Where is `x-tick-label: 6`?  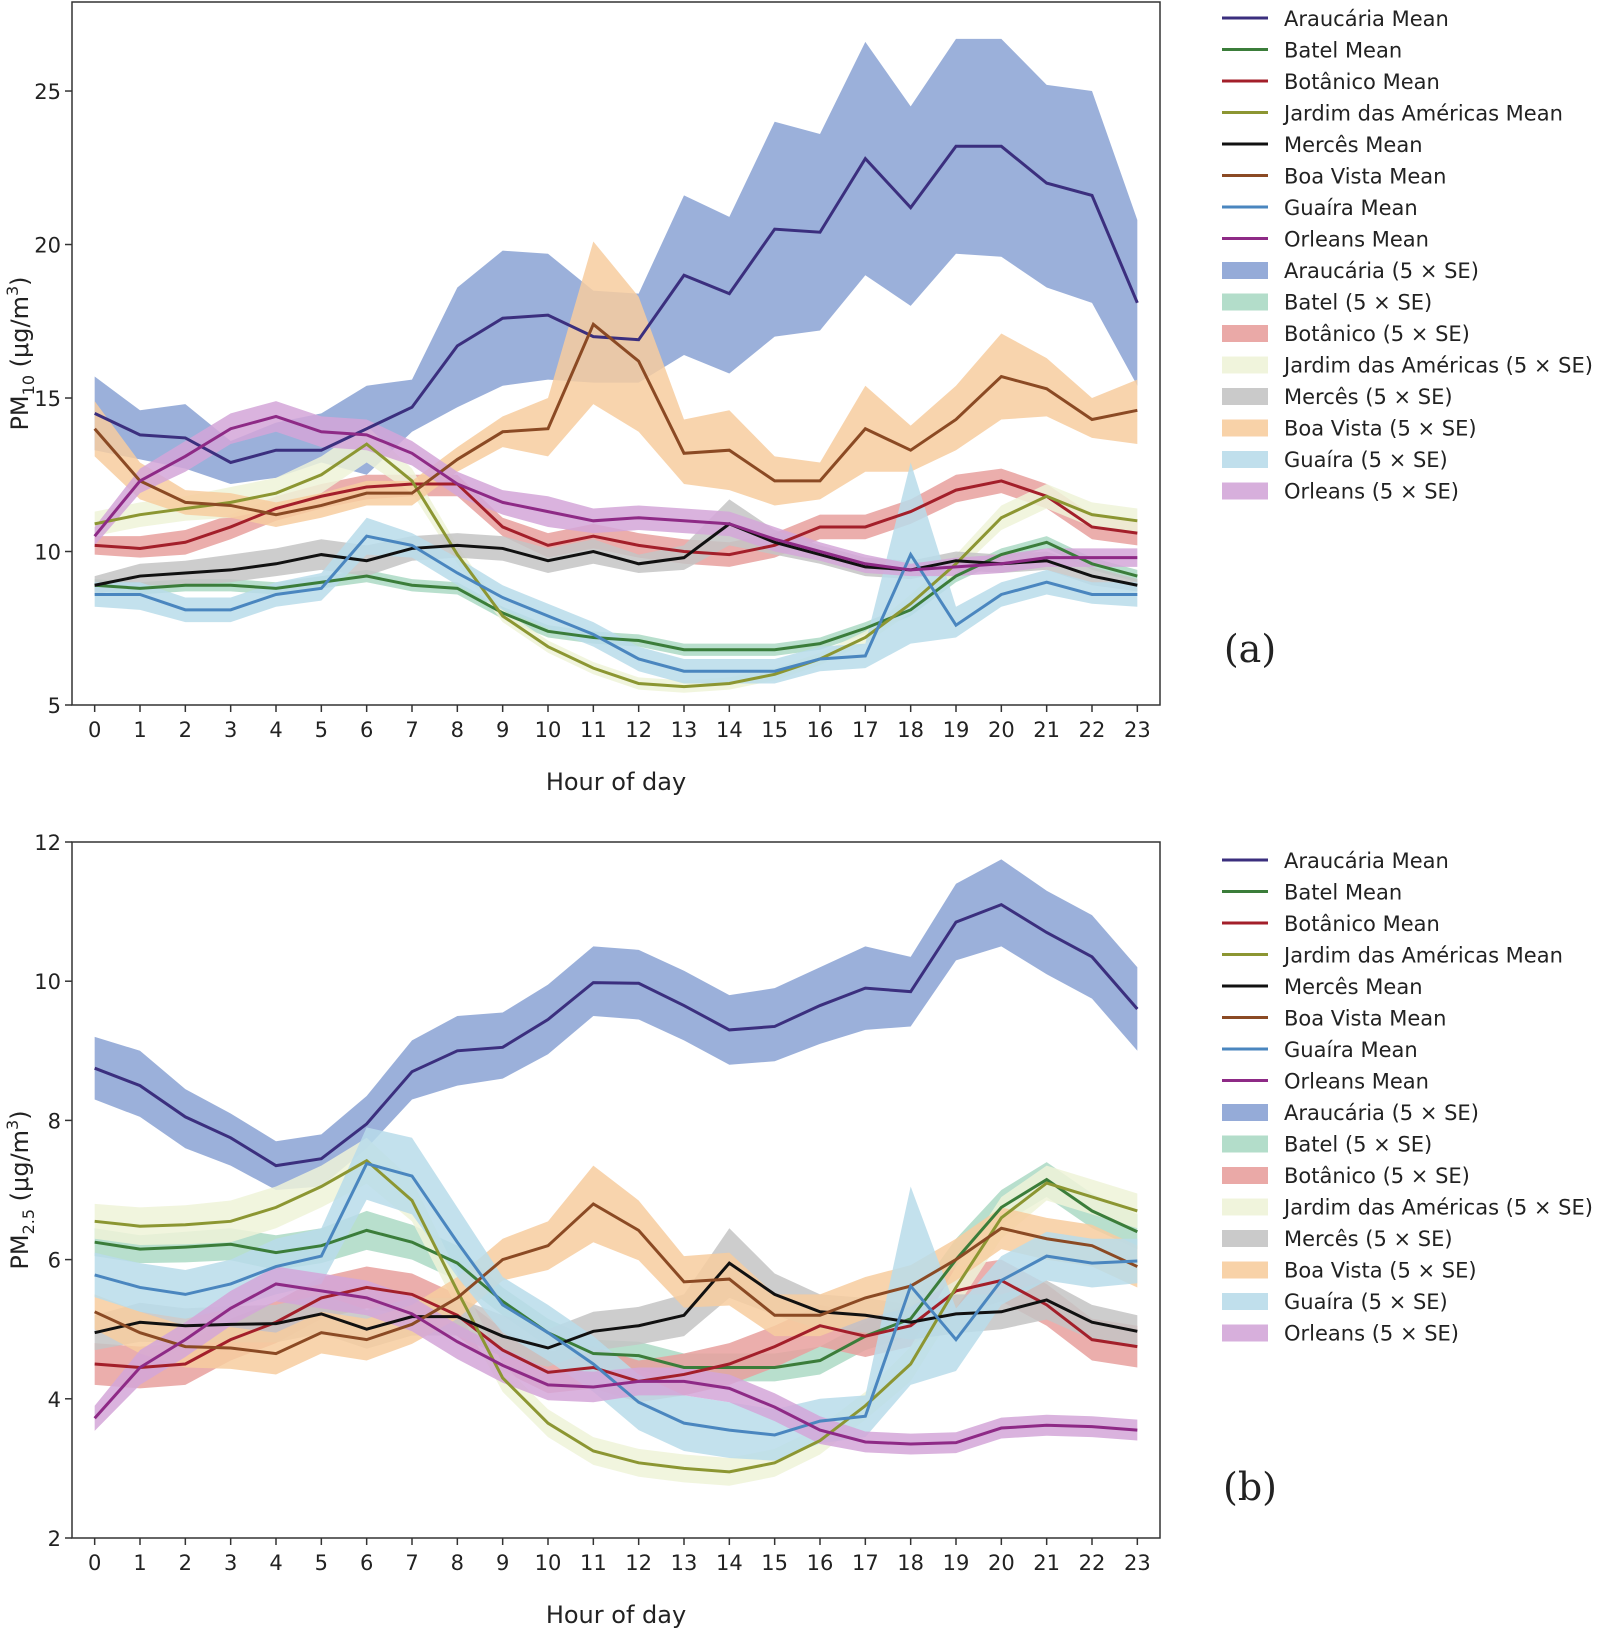
x-tick-label: 6 is located at coordinates (366, 730).